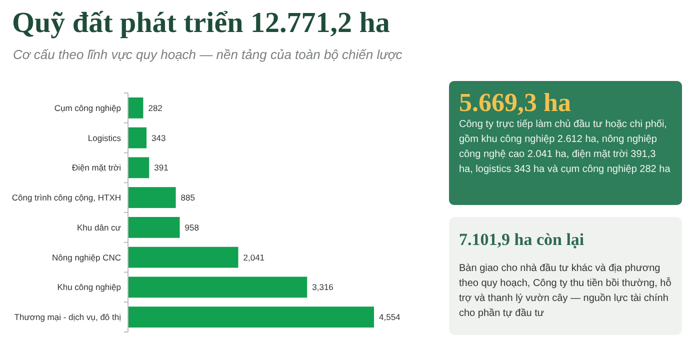 The width and height of the screenshot is (700, 354). What do you see at coordinates (161, 167) in the screenshot?
I see `data-label: 391` at bounding box center [161, 167].